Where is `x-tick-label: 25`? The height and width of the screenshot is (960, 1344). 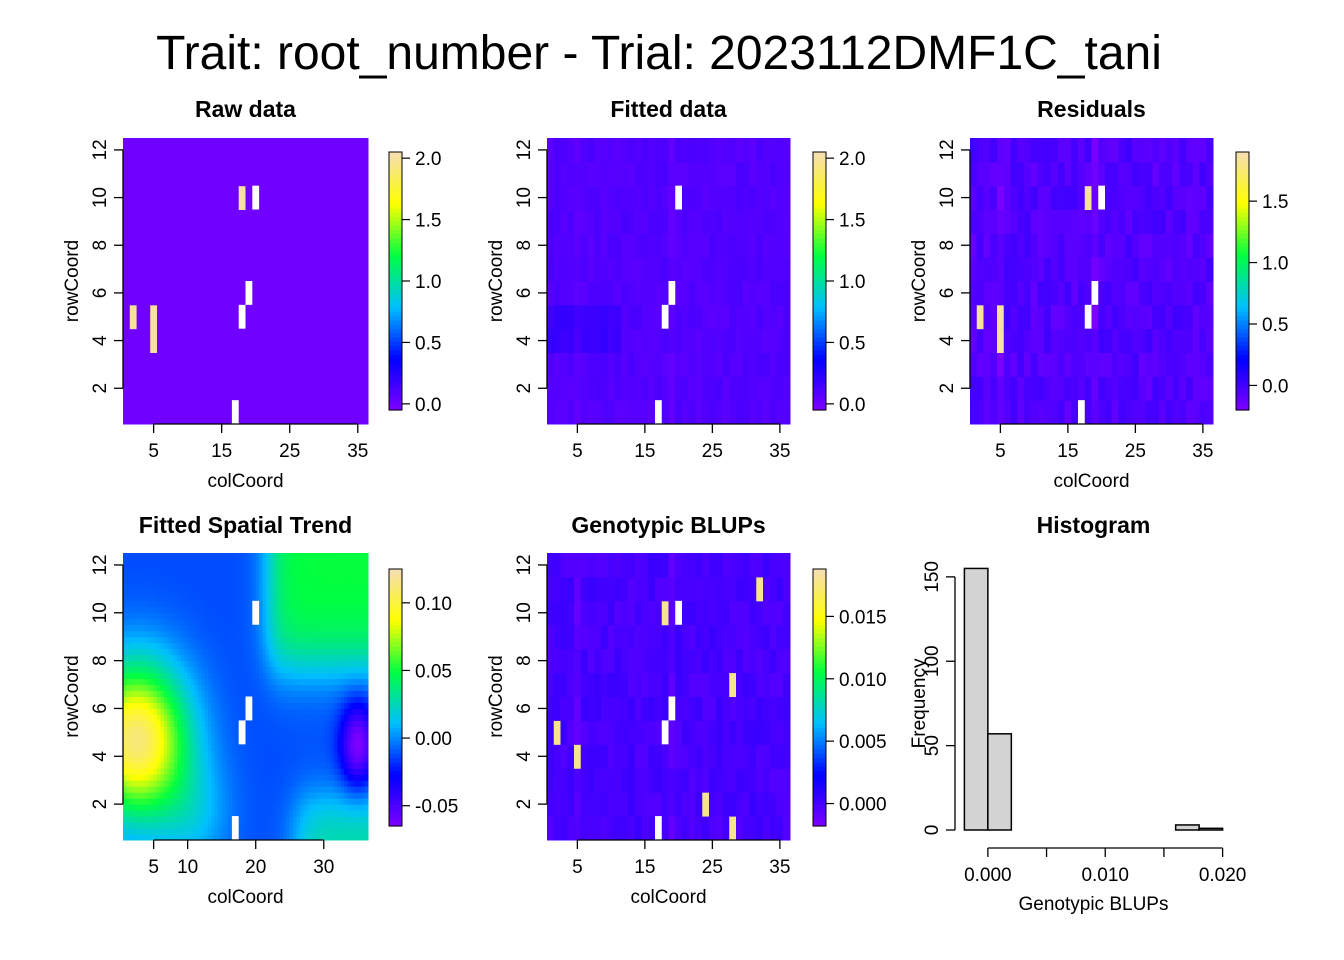 x-tick-label: 25 is located at coordinates (712, 451).